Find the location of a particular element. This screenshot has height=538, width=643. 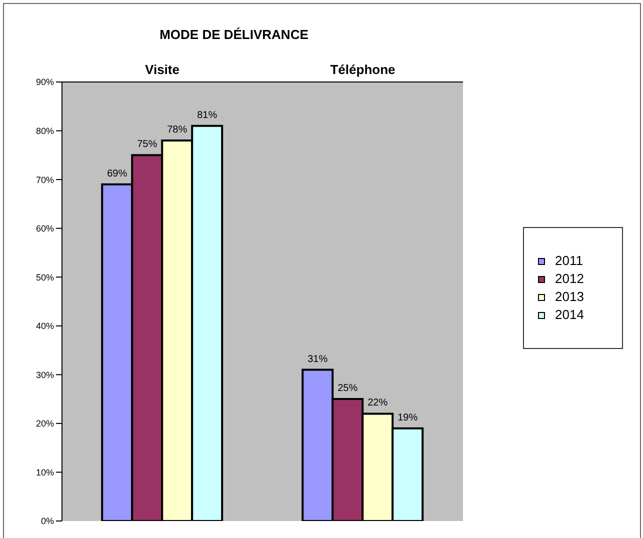

x-tick-label: Téléphone is located at coordinates (363, 69).